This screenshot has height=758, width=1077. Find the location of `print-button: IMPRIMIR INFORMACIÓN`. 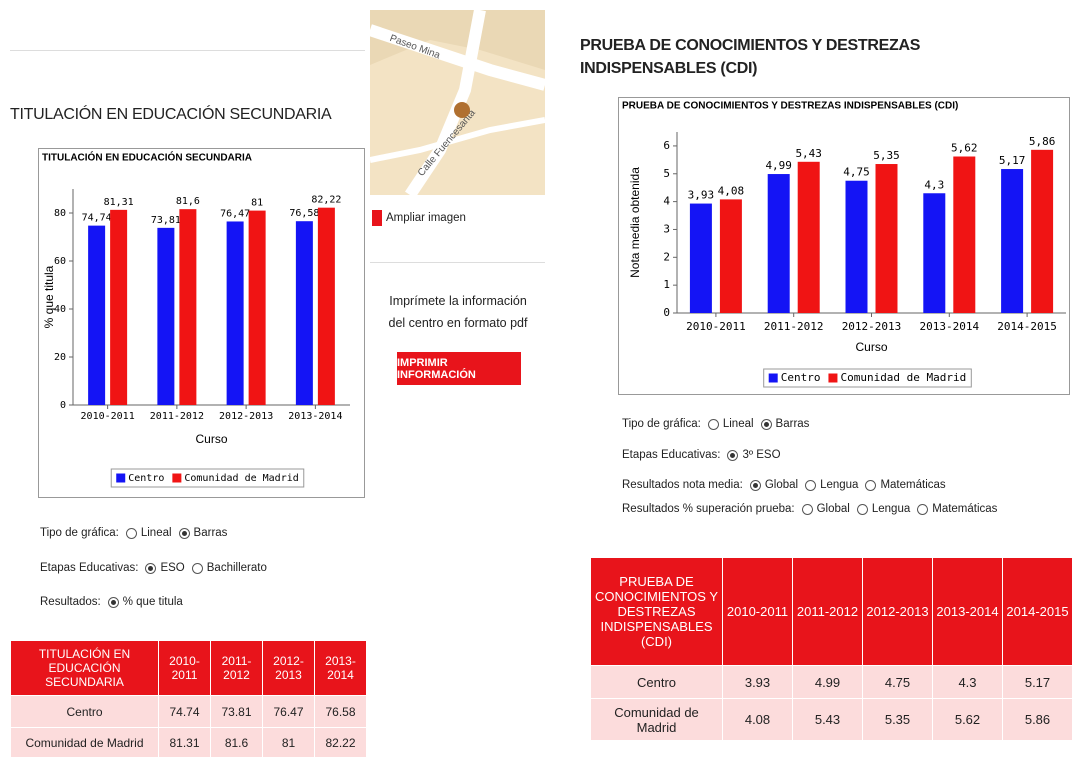

print-button: IMPRIMIR INFORMACIÓN is located at coordinates (459, 368).